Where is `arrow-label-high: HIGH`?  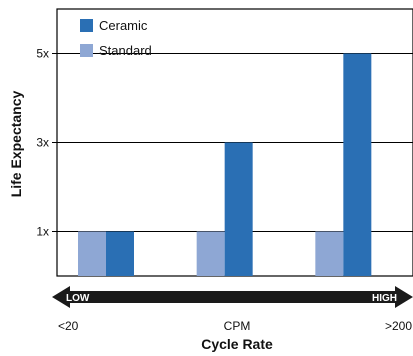 arrow-label-high: HIGH is located at coordinates (384, 298).